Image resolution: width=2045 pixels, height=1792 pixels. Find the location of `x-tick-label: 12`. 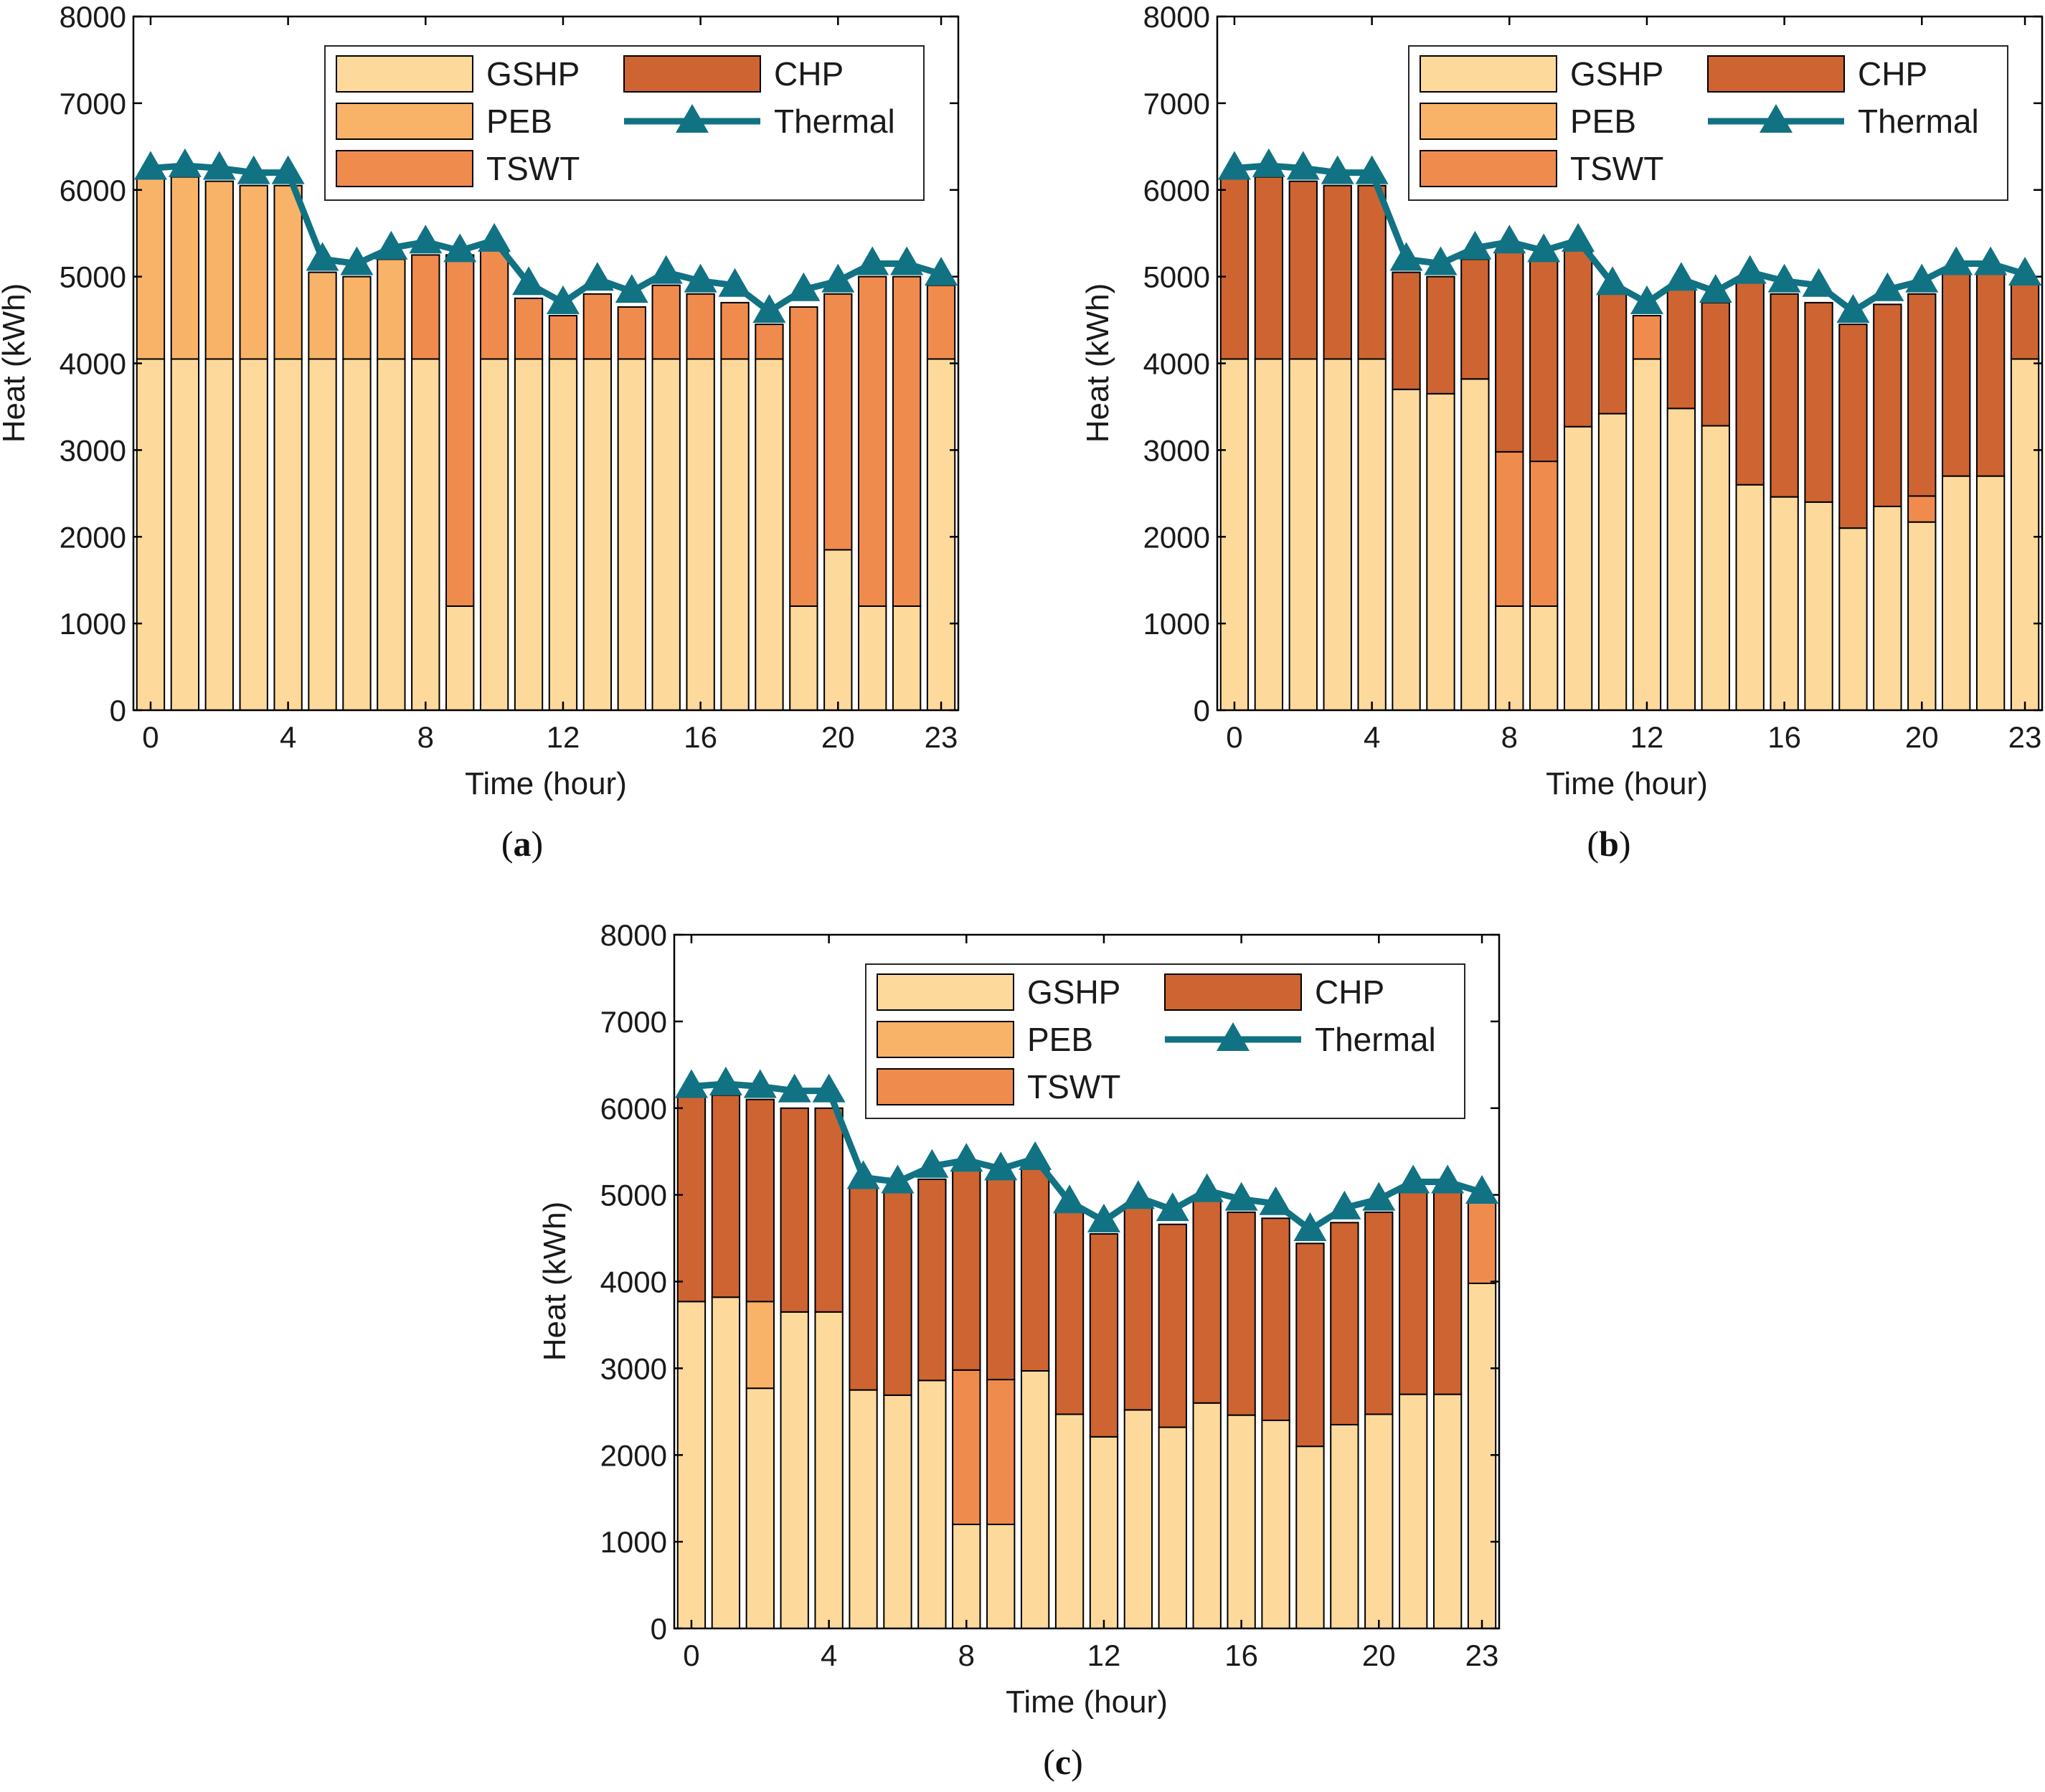

x-tick-label: 12 is located at coordinates (1104, 1655).